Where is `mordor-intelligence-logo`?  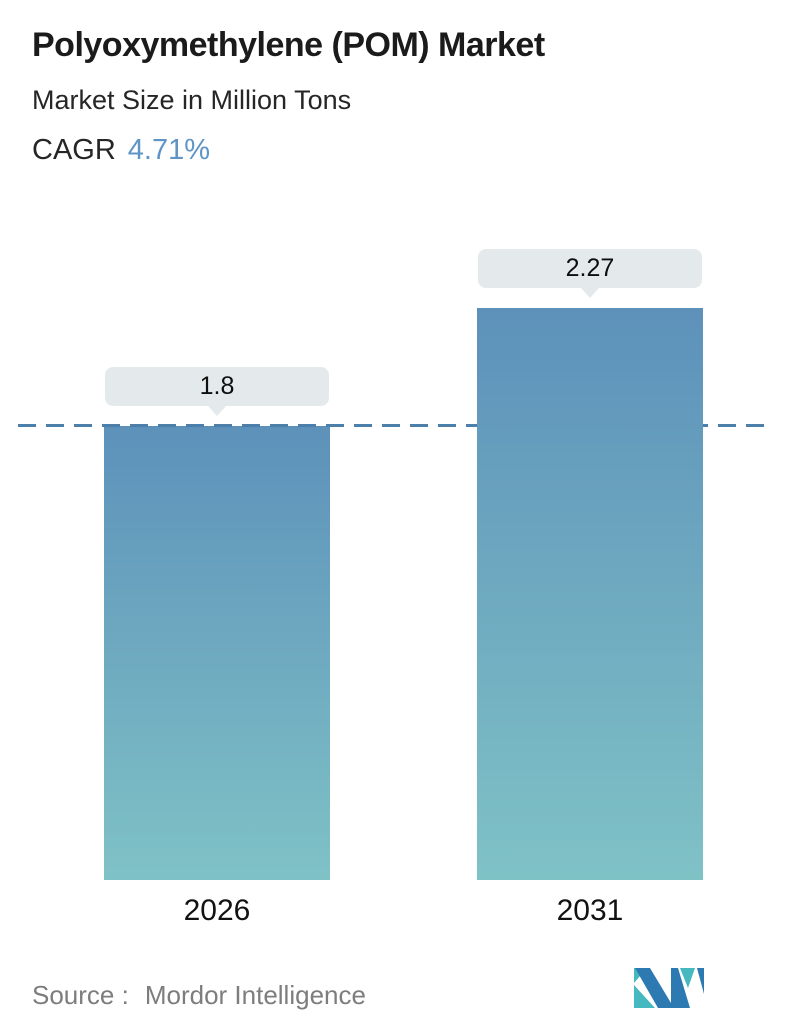 mordor-intelligence-logo is located at coordinates (669, 988).